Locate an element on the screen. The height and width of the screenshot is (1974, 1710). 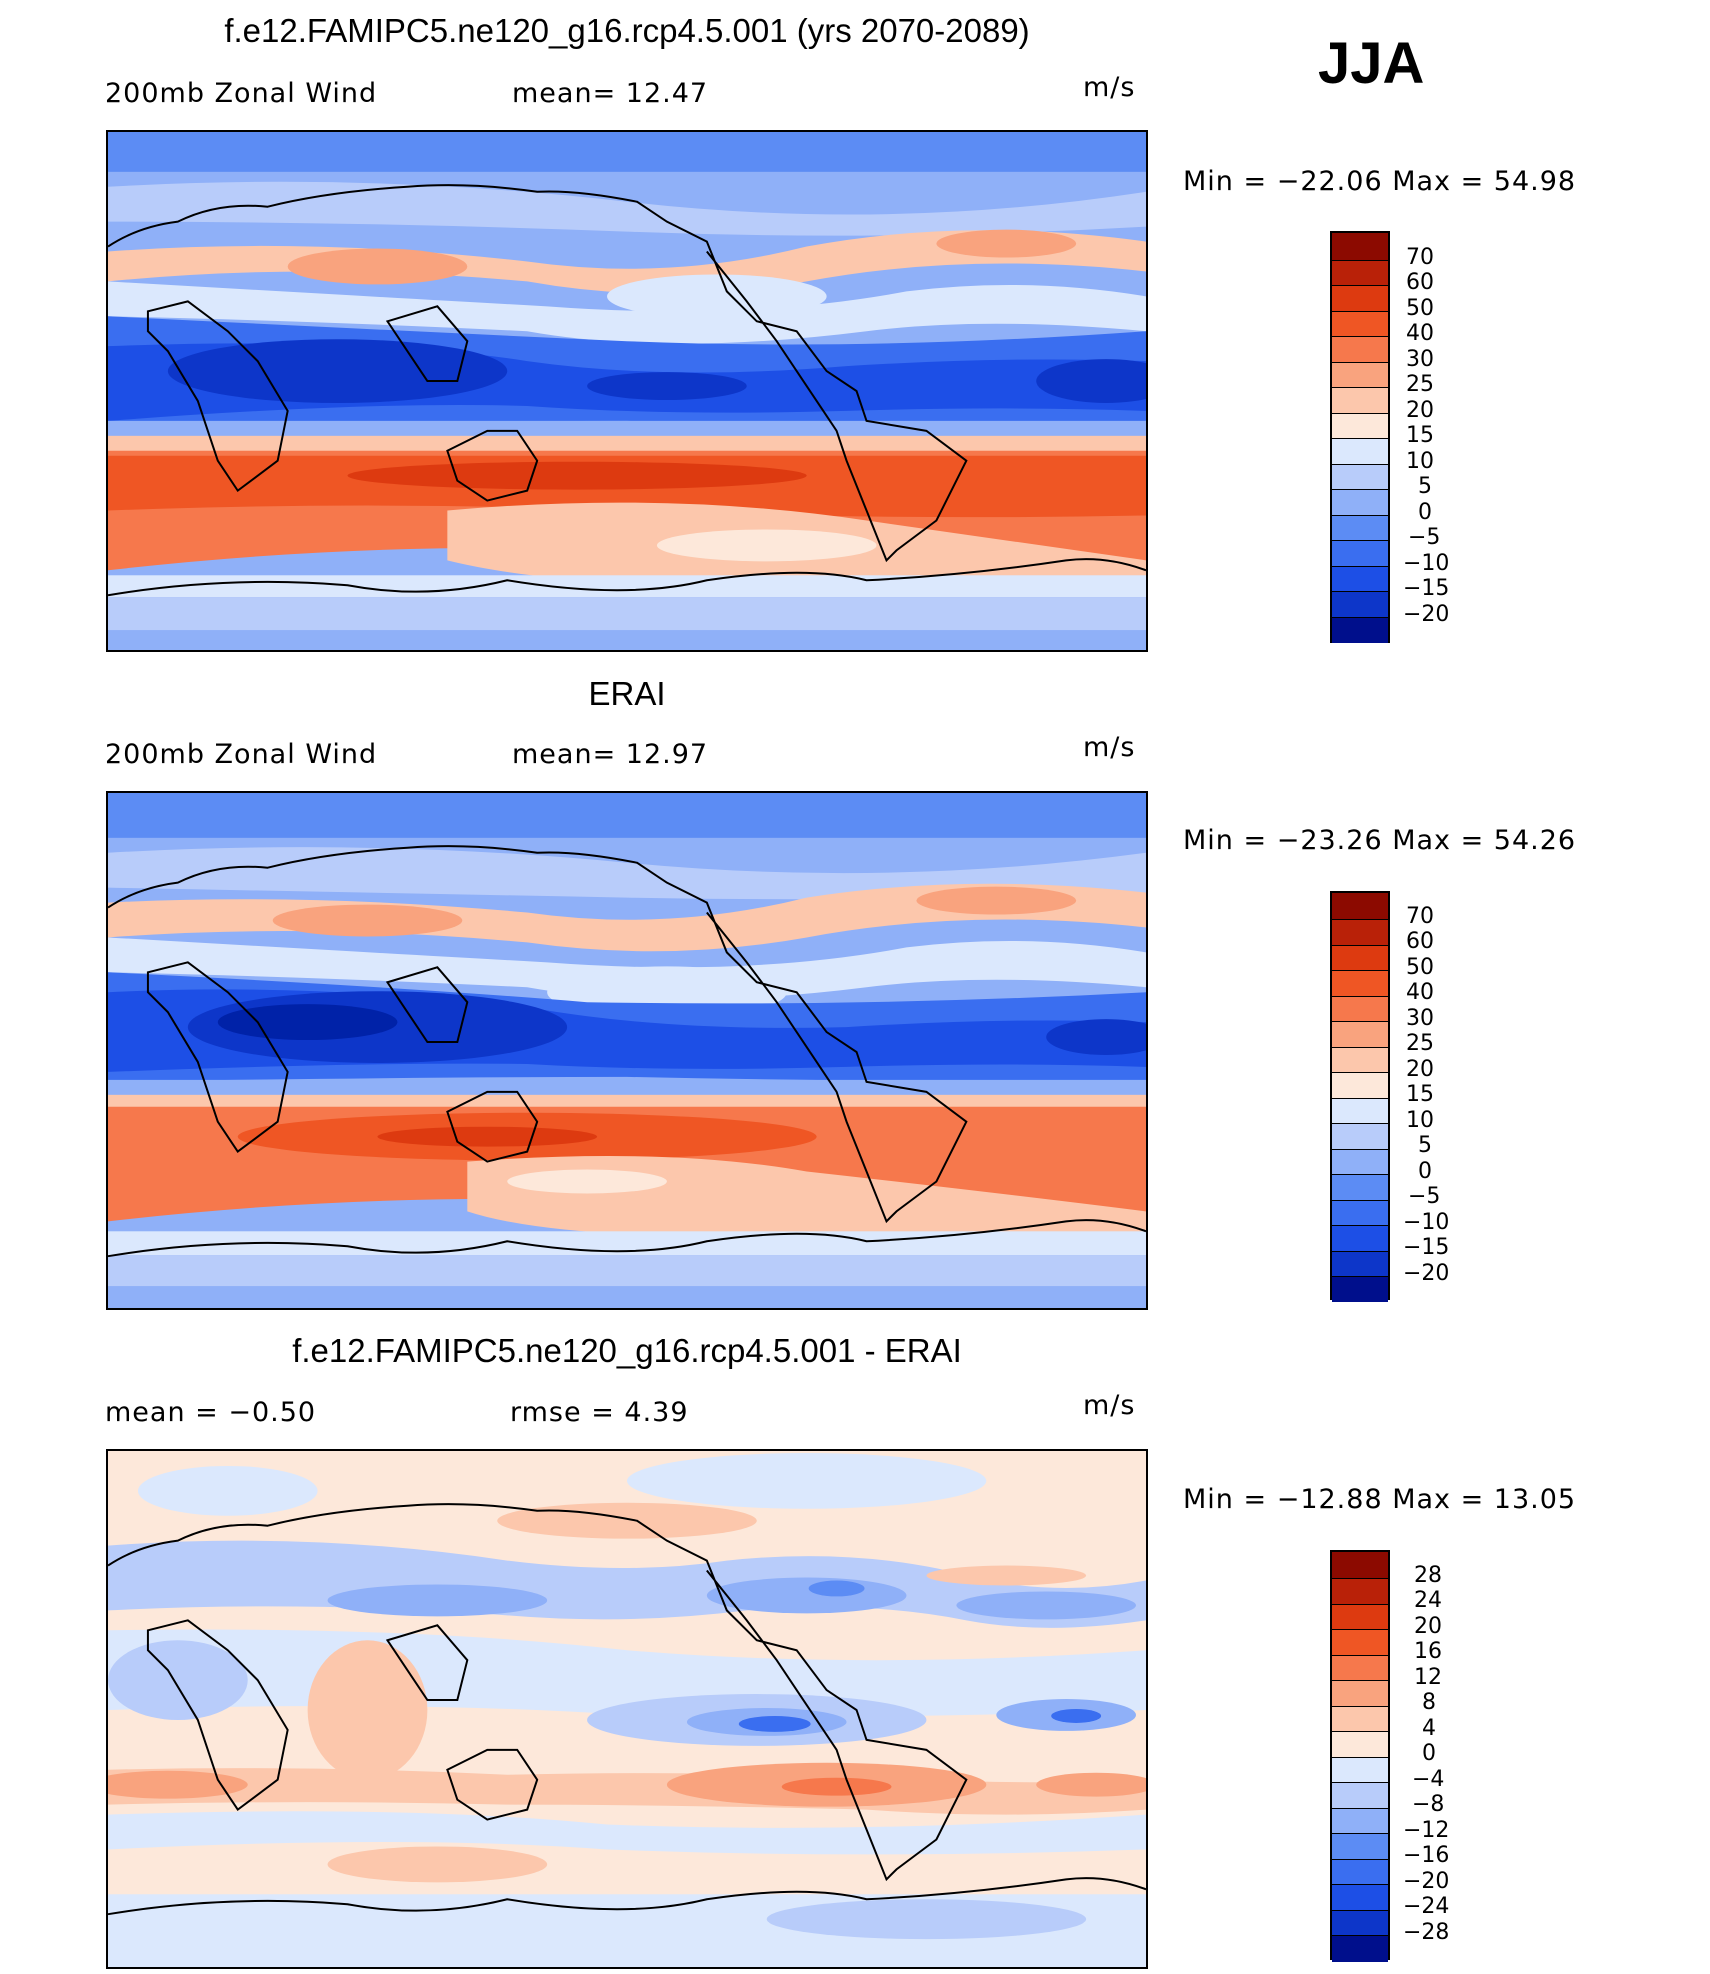
panel2-minmax: Min = −23.26 Max = 54.26 is located at coordinates (1380, 840).